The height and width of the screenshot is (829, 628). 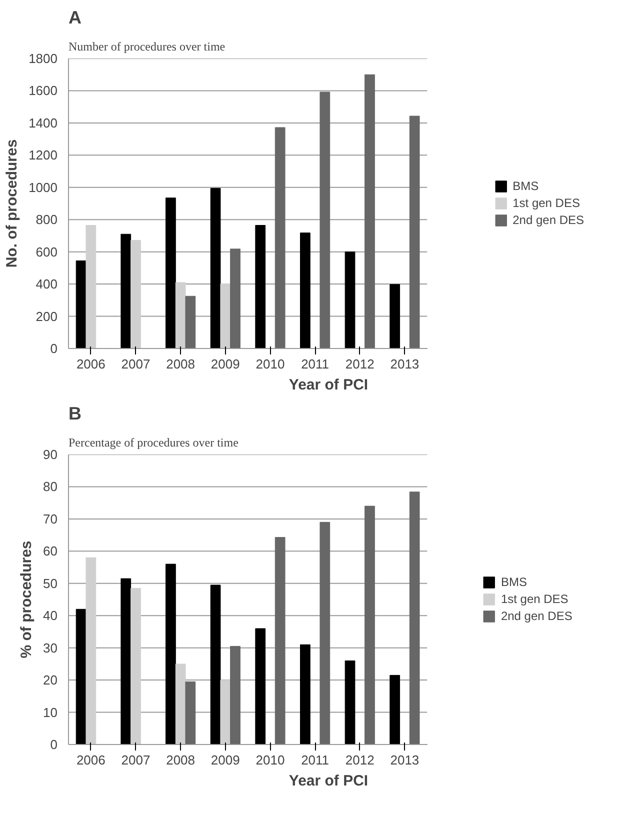 What do you see at coordinates (47, 220) in the screenshot?
I see `y-tick-label: 800` at bounding box center [47, 220].